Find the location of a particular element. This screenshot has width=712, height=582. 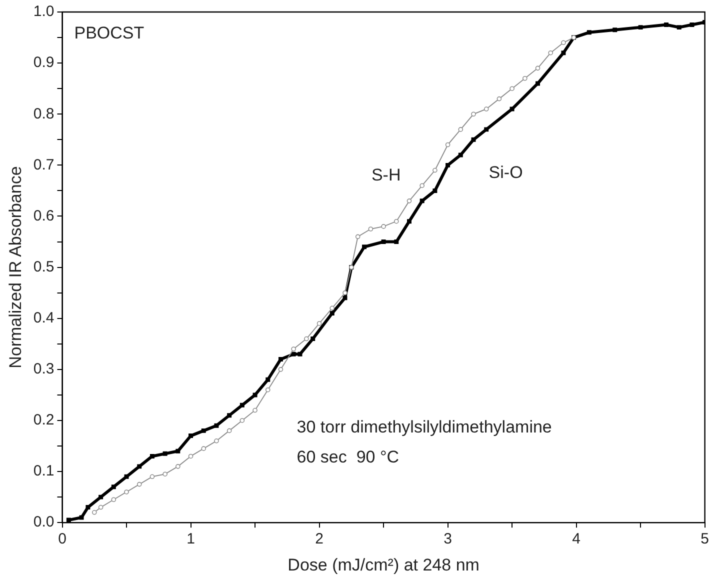

y-tick-label: 0.5 is located at coordinates (43, 267).